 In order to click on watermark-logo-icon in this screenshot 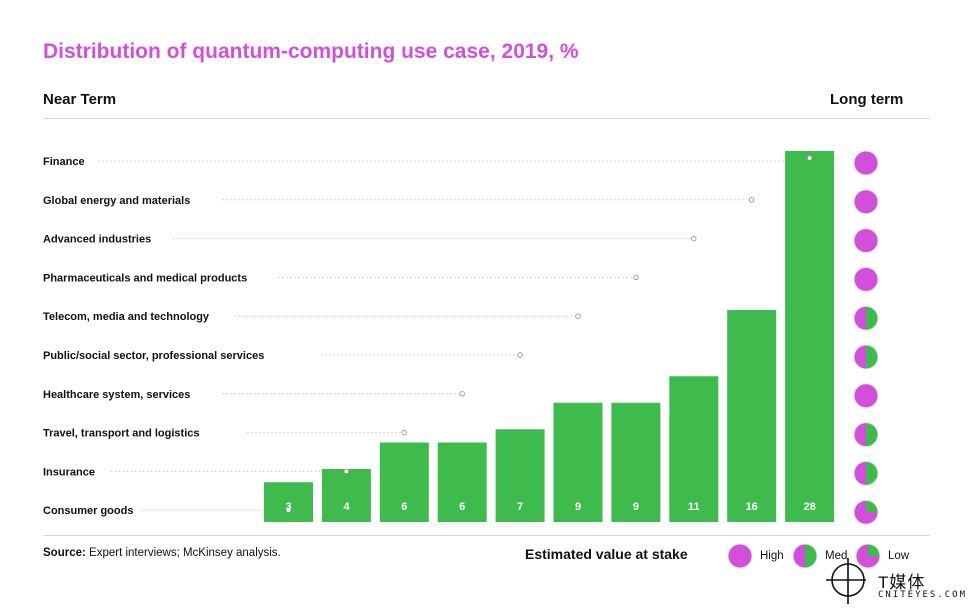, I will do `click(846, 581)`.